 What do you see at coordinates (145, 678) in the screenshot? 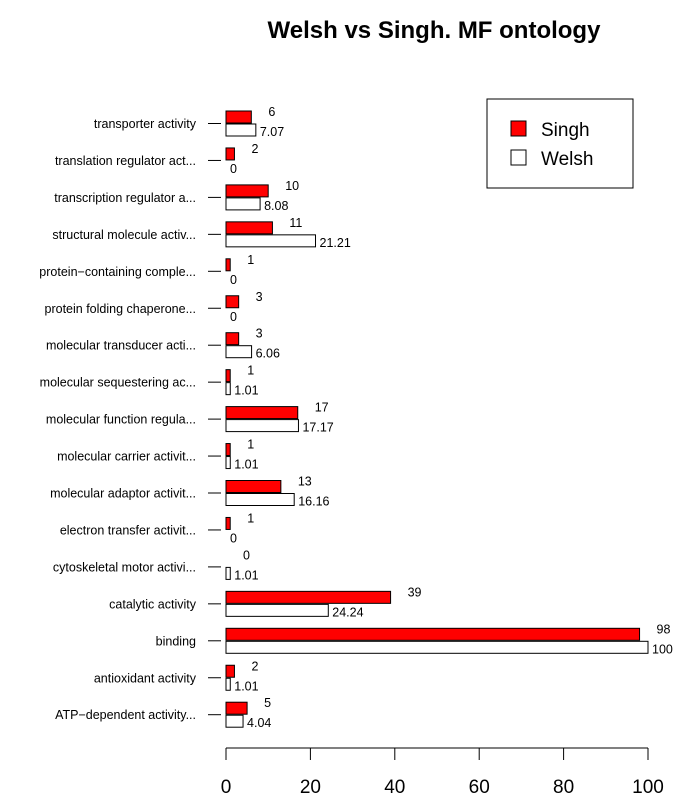
I see `category-label: antioxidant activity` at bounding box center [145, 678].